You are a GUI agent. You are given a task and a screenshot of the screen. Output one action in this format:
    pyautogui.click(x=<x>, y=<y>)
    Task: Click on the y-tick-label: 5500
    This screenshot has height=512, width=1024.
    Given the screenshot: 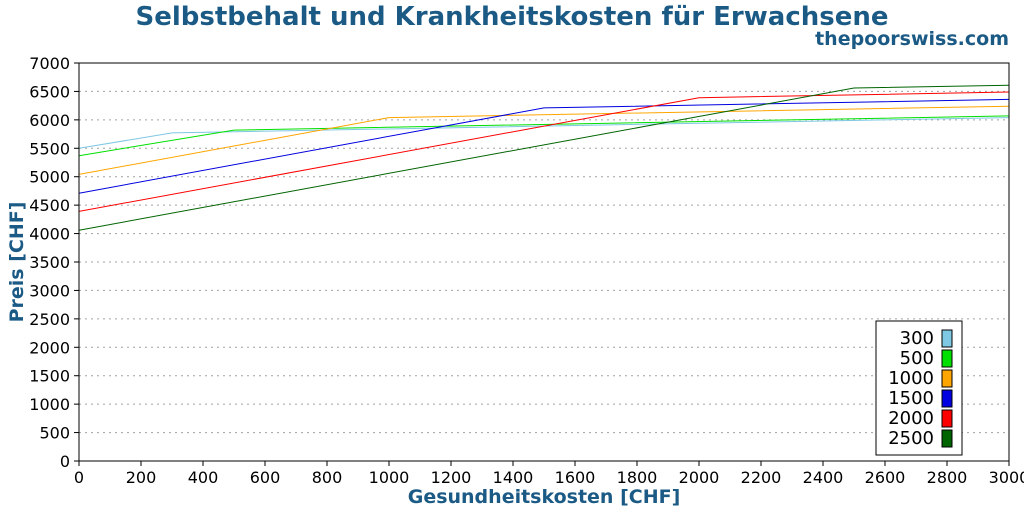 What is the action you would take?
    pyautogui.click(x=49, y=148)
    